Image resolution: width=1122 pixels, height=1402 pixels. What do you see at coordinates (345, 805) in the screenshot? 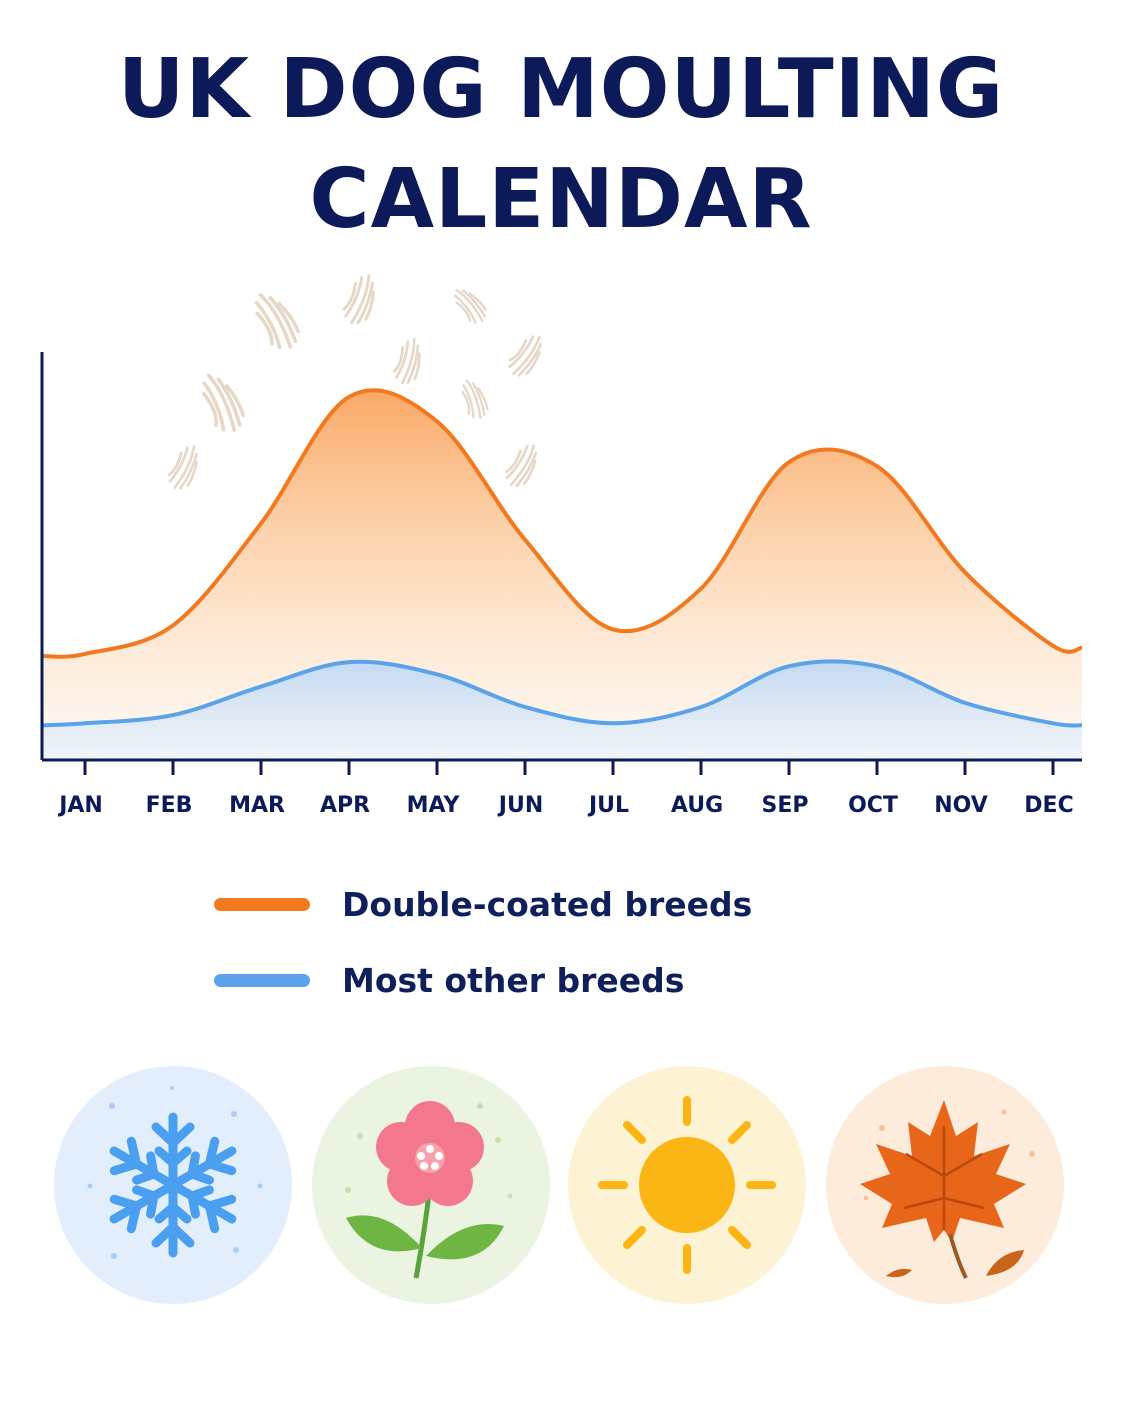
I see `x-tick-label-apr: APR` at bounding box center [345, 805].